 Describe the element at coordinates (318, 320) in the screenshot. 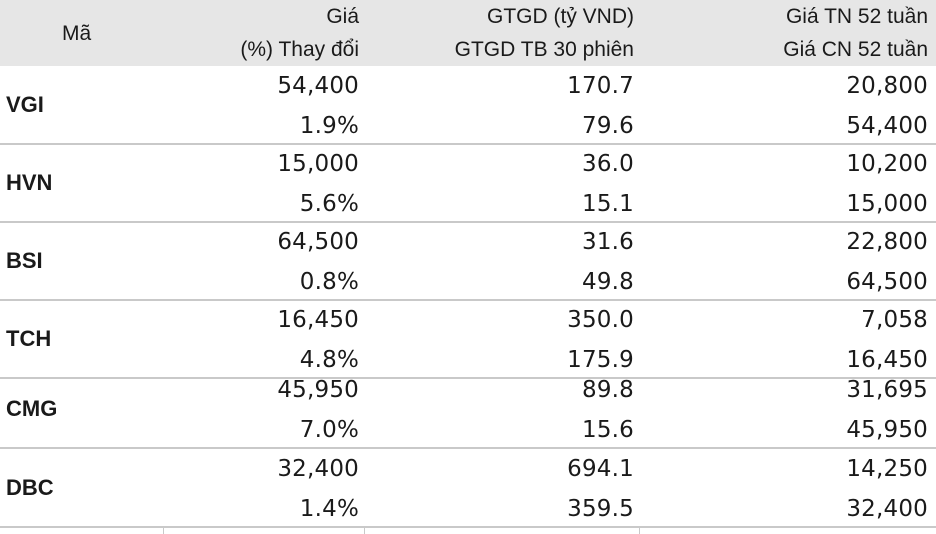

I see `price-cell: 16,450` at that location.